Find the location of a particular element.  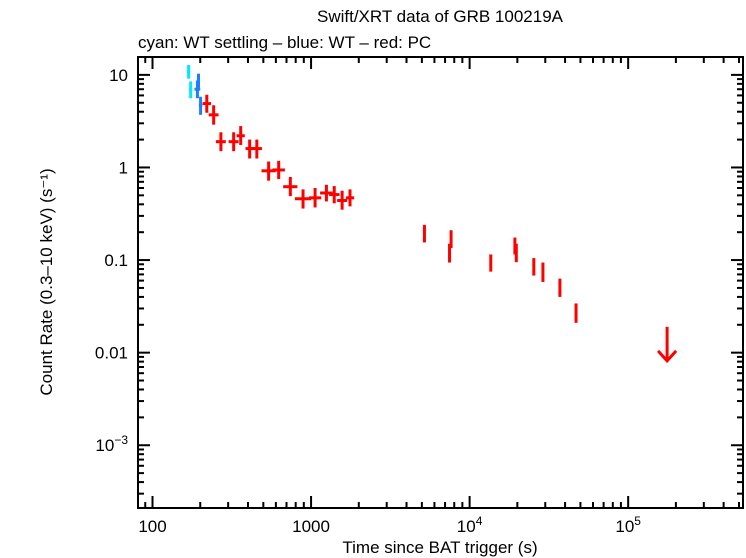

y-tick-label: 10 is located at coordinates (118, 75).